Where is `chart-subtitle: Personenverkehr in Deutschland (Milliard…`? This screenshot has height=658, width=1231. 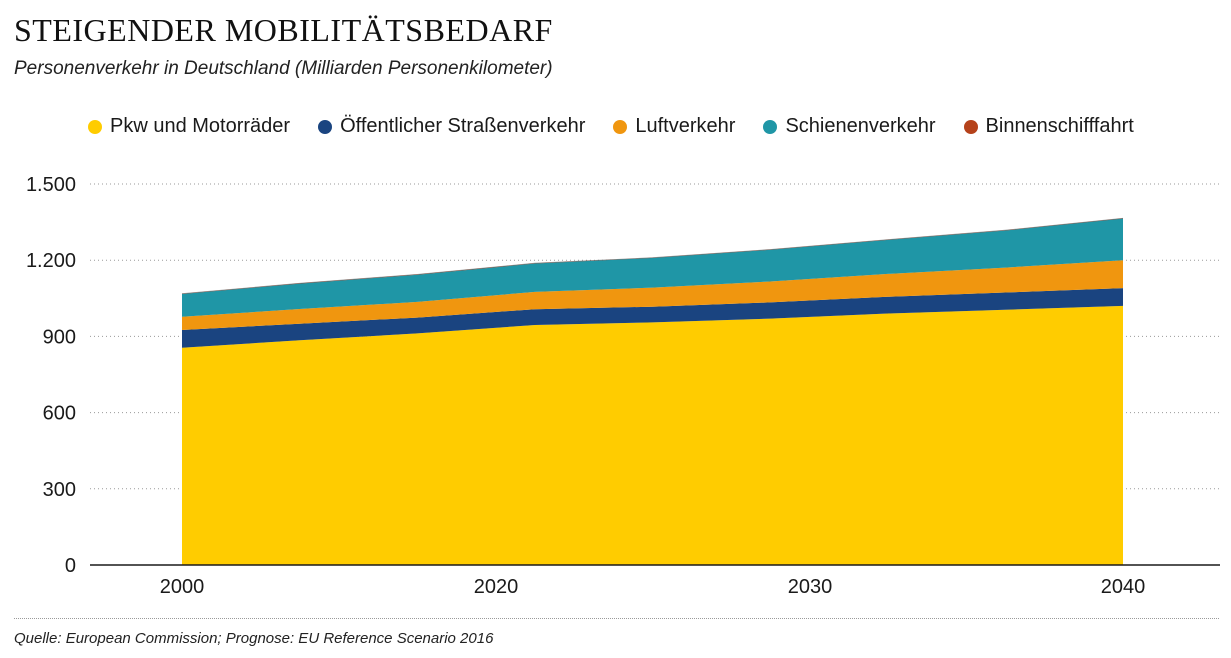
chart-subtitle: Personenverkehr in Deutschland (Milliard… is located at coordinates (283, 68).